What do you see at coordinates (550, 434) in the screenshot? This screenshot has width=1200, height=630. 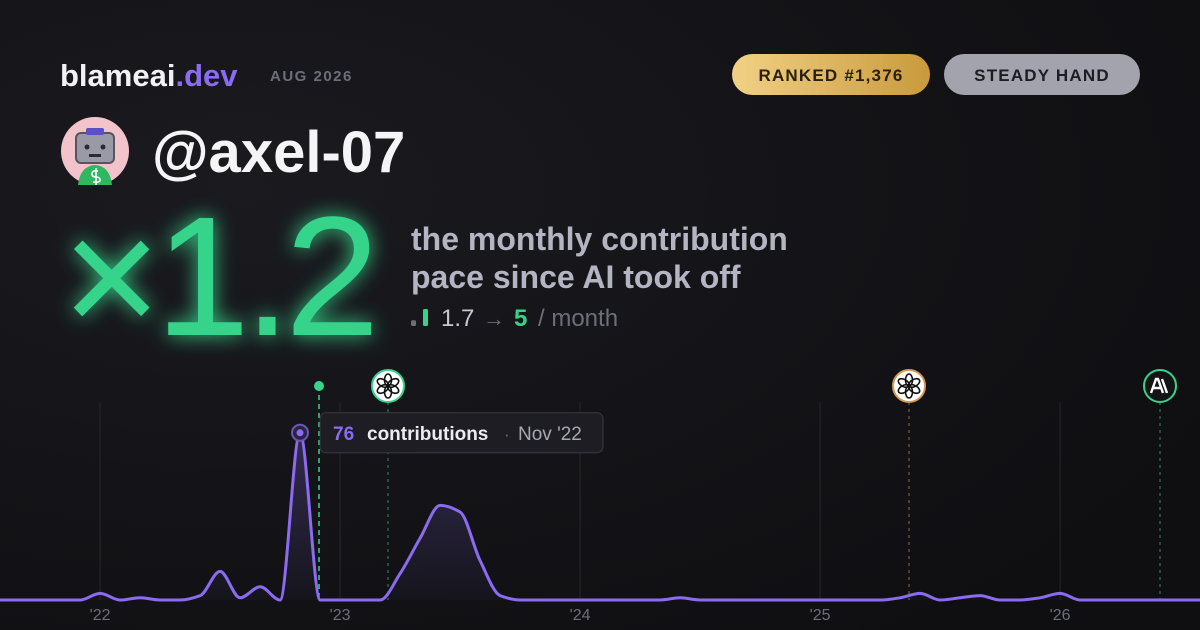 I see `tooltip-date: Nov '22` at bounding box center [550, 434].